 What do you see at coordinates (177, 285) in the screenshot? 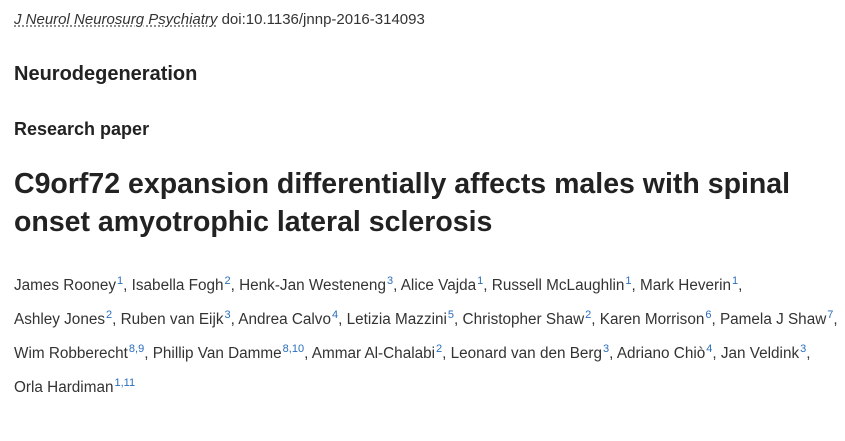
I see `author-name: Isabella Fogh` at bounding box center [177, 285].